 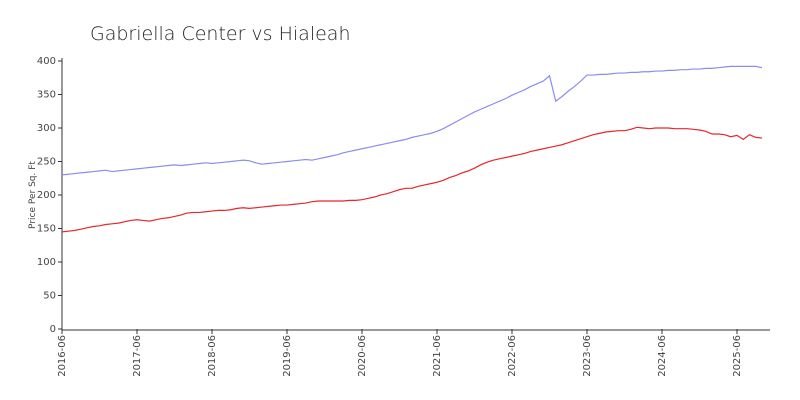 What do you see at coordinates (437, 356) in the screenshot?
I see `x-tick-label: 2021-06` at bounding box center [437, 356].